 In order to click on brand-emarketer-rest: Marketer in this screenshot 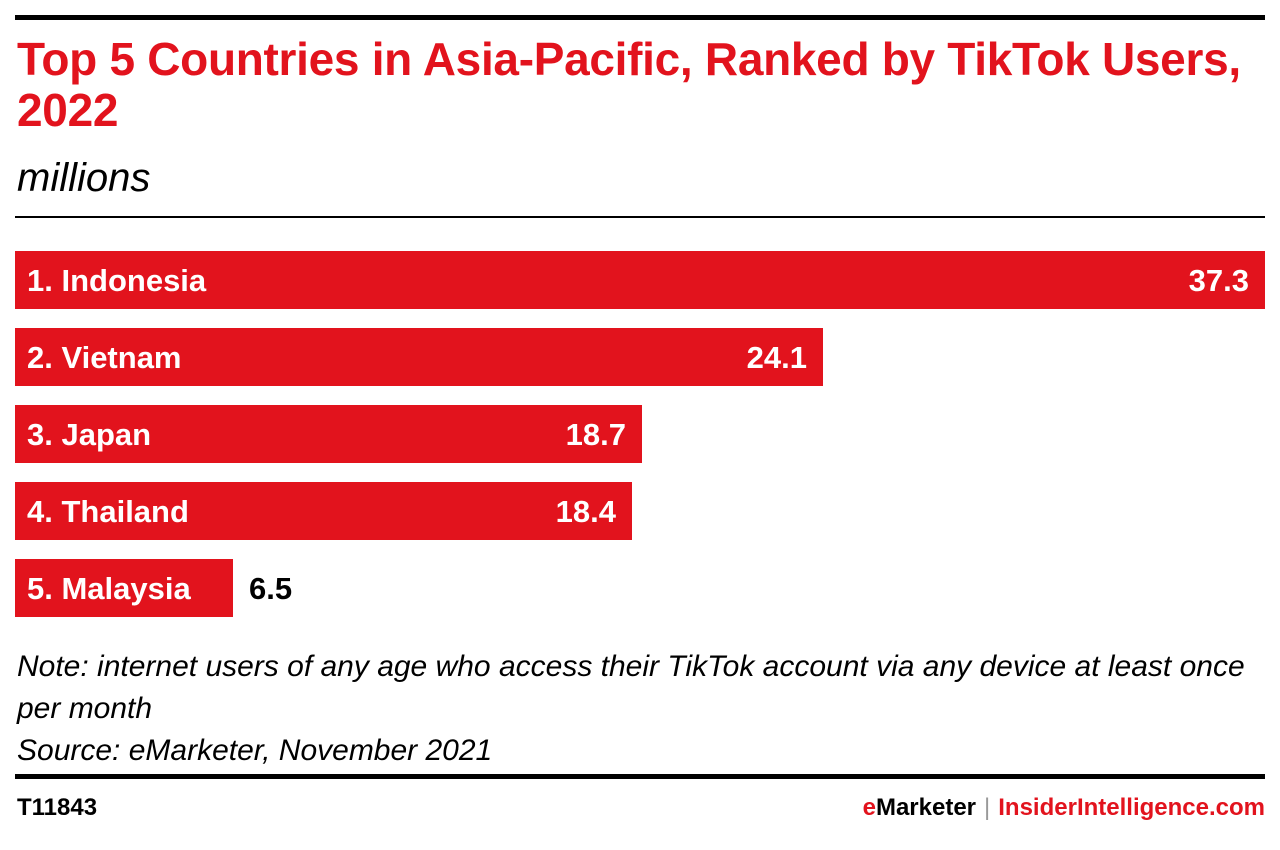, I will do `click(926, 807)`.